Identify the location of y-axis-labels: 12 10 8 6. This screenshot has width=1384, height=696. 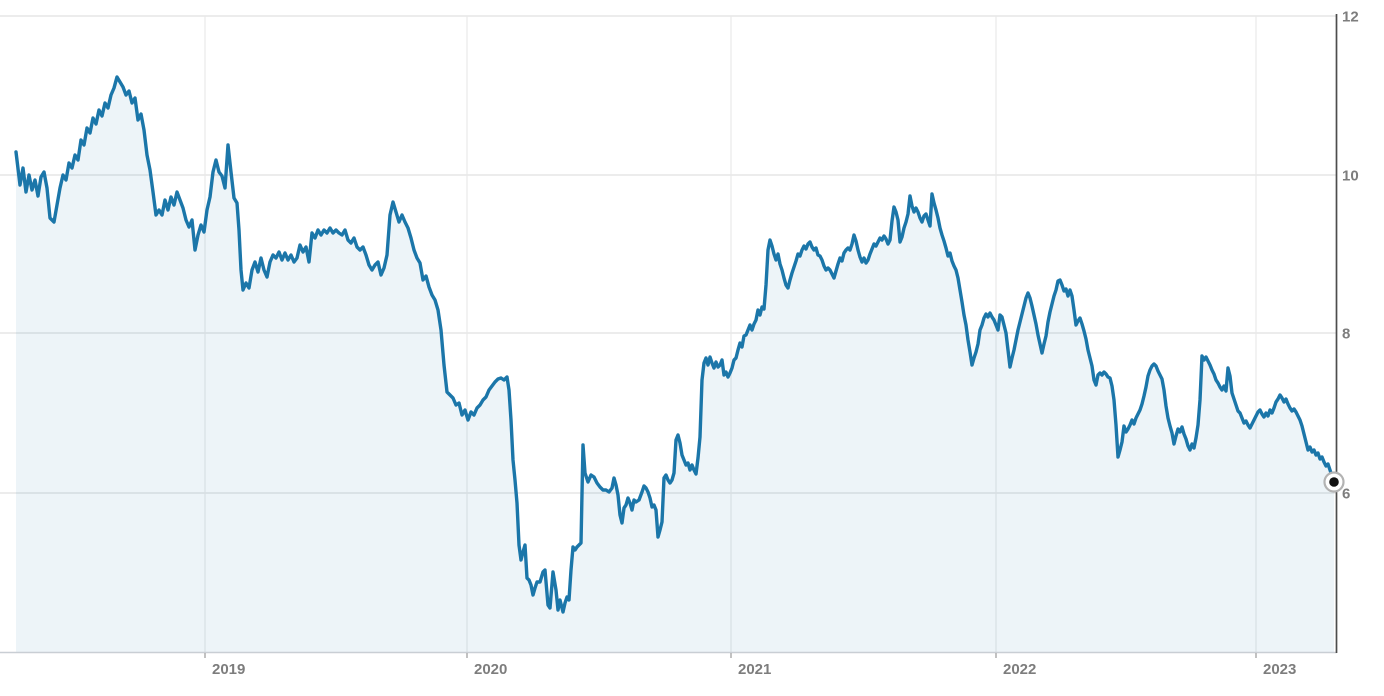
(1350, 256).